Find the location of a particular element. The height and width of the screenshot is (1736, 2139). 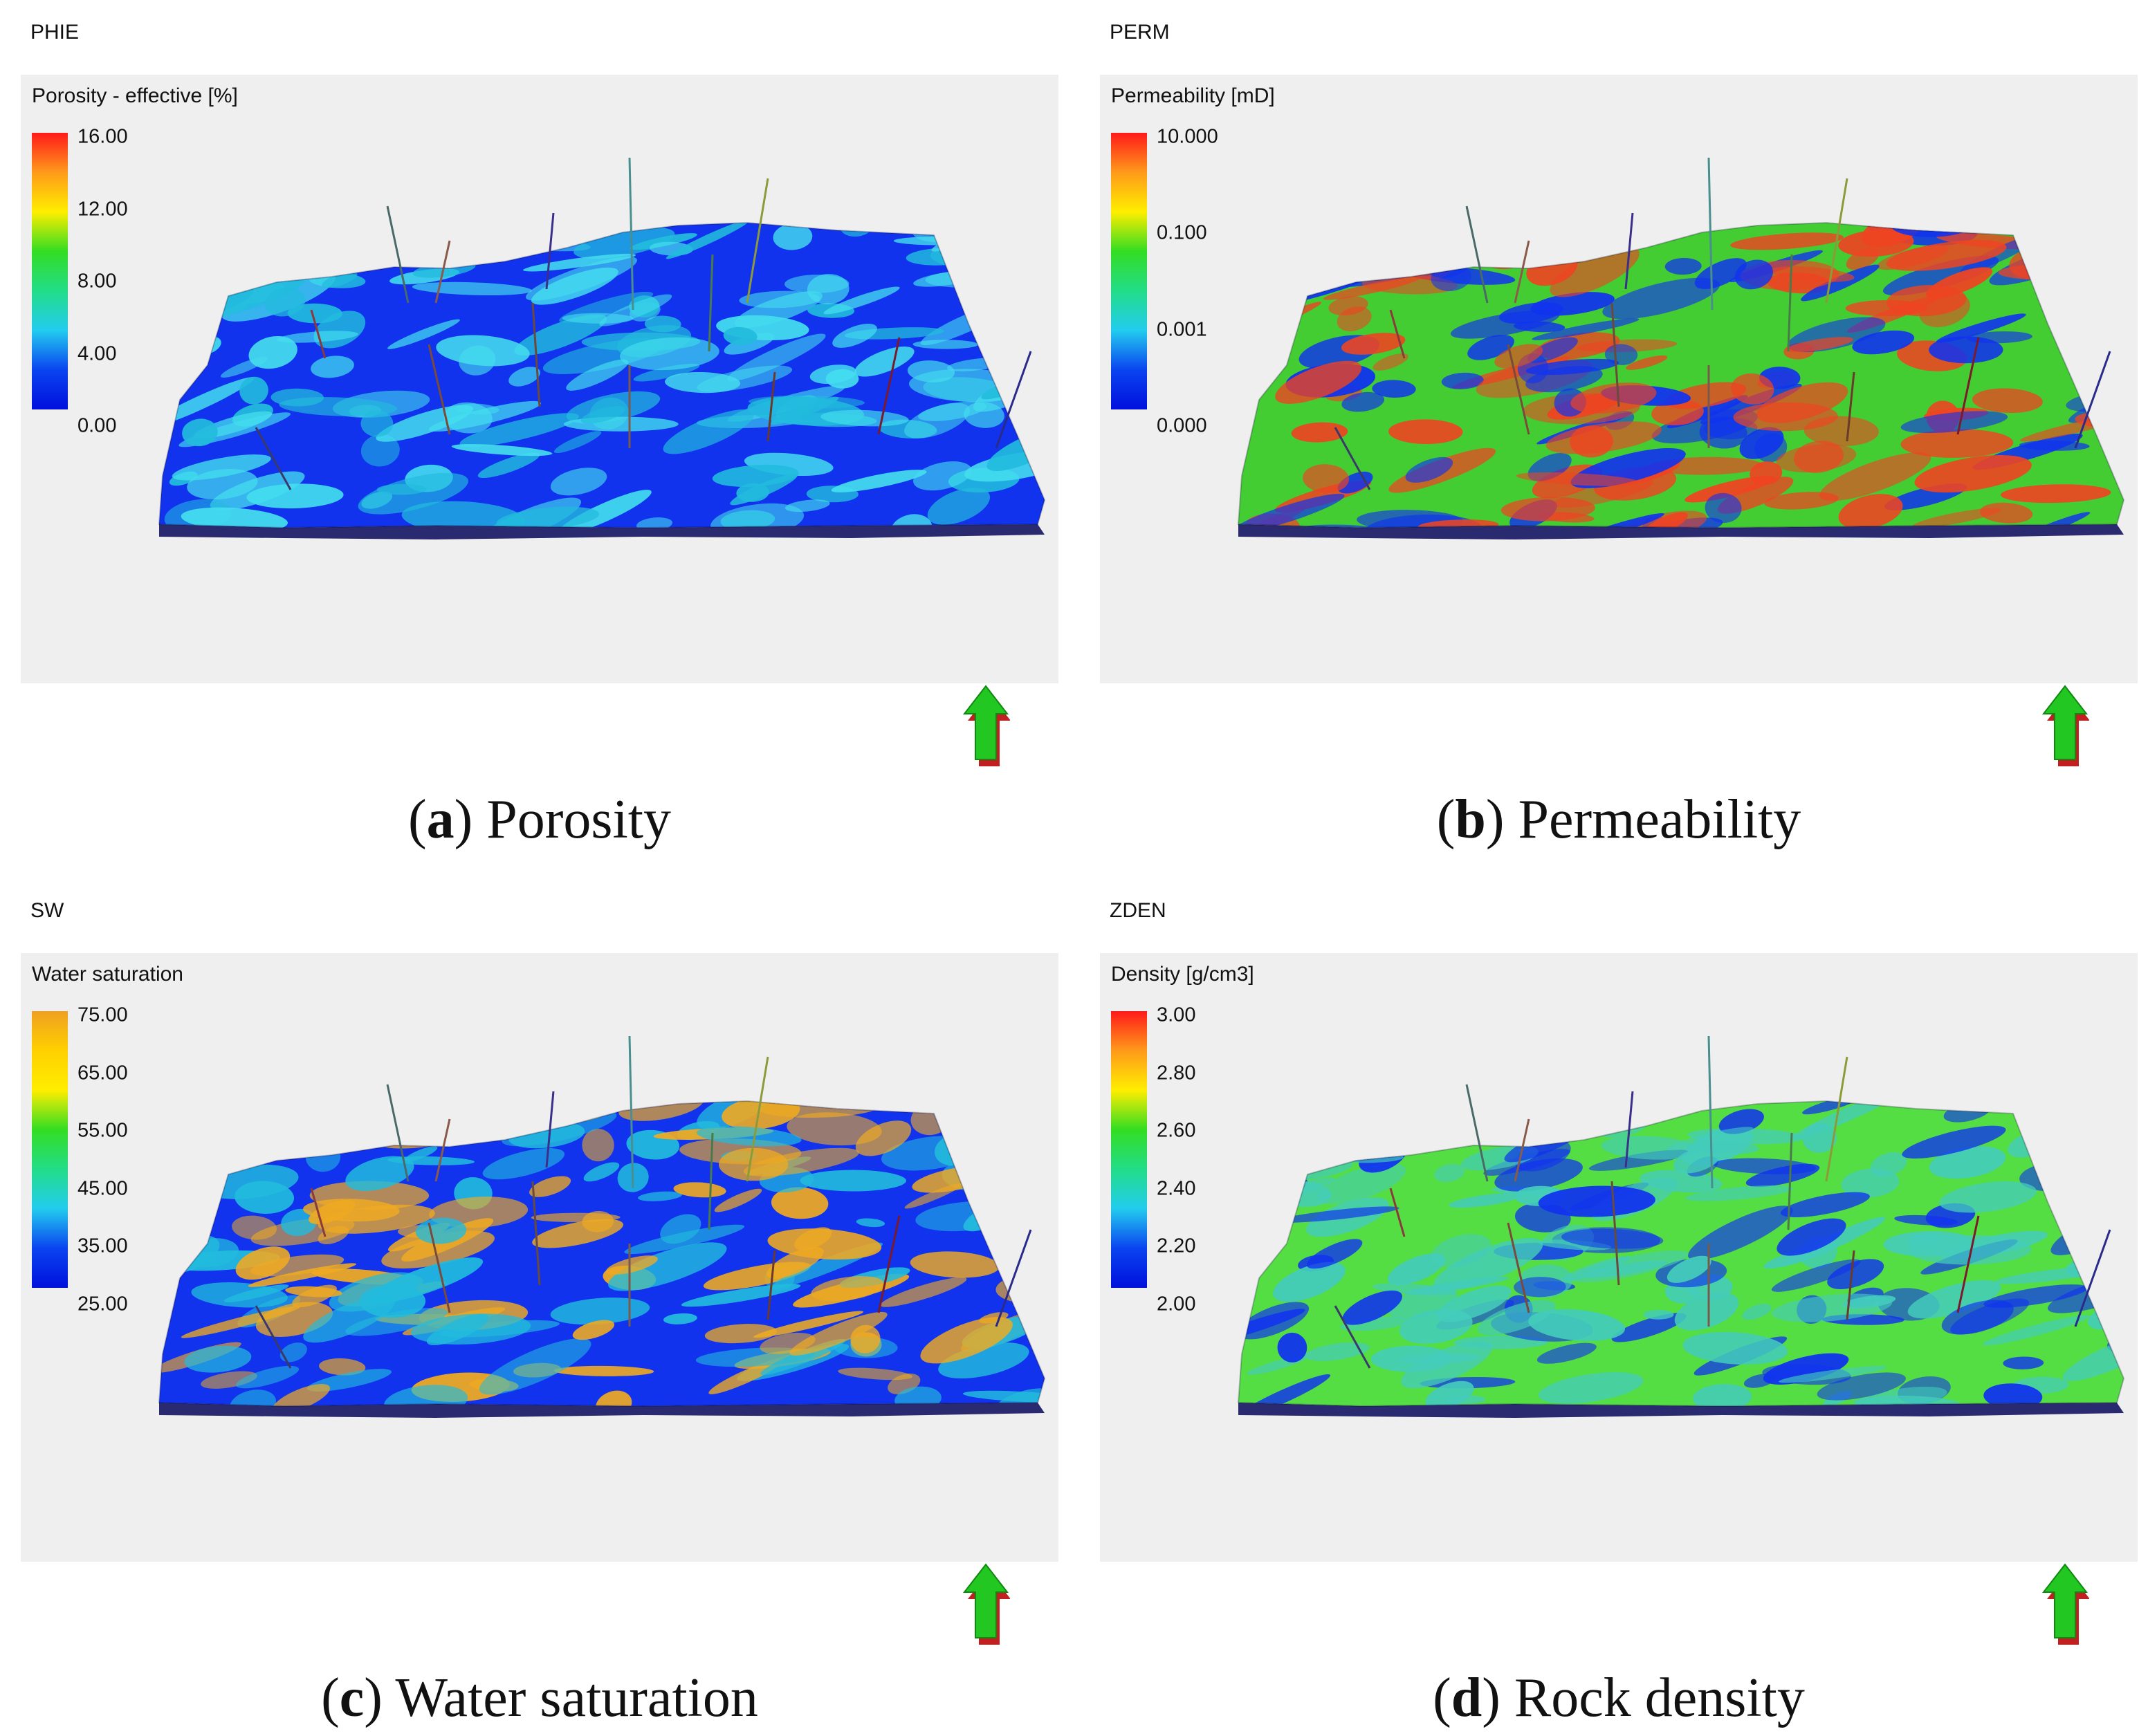

property-code: PERM is located at coordinates (1140, 32).